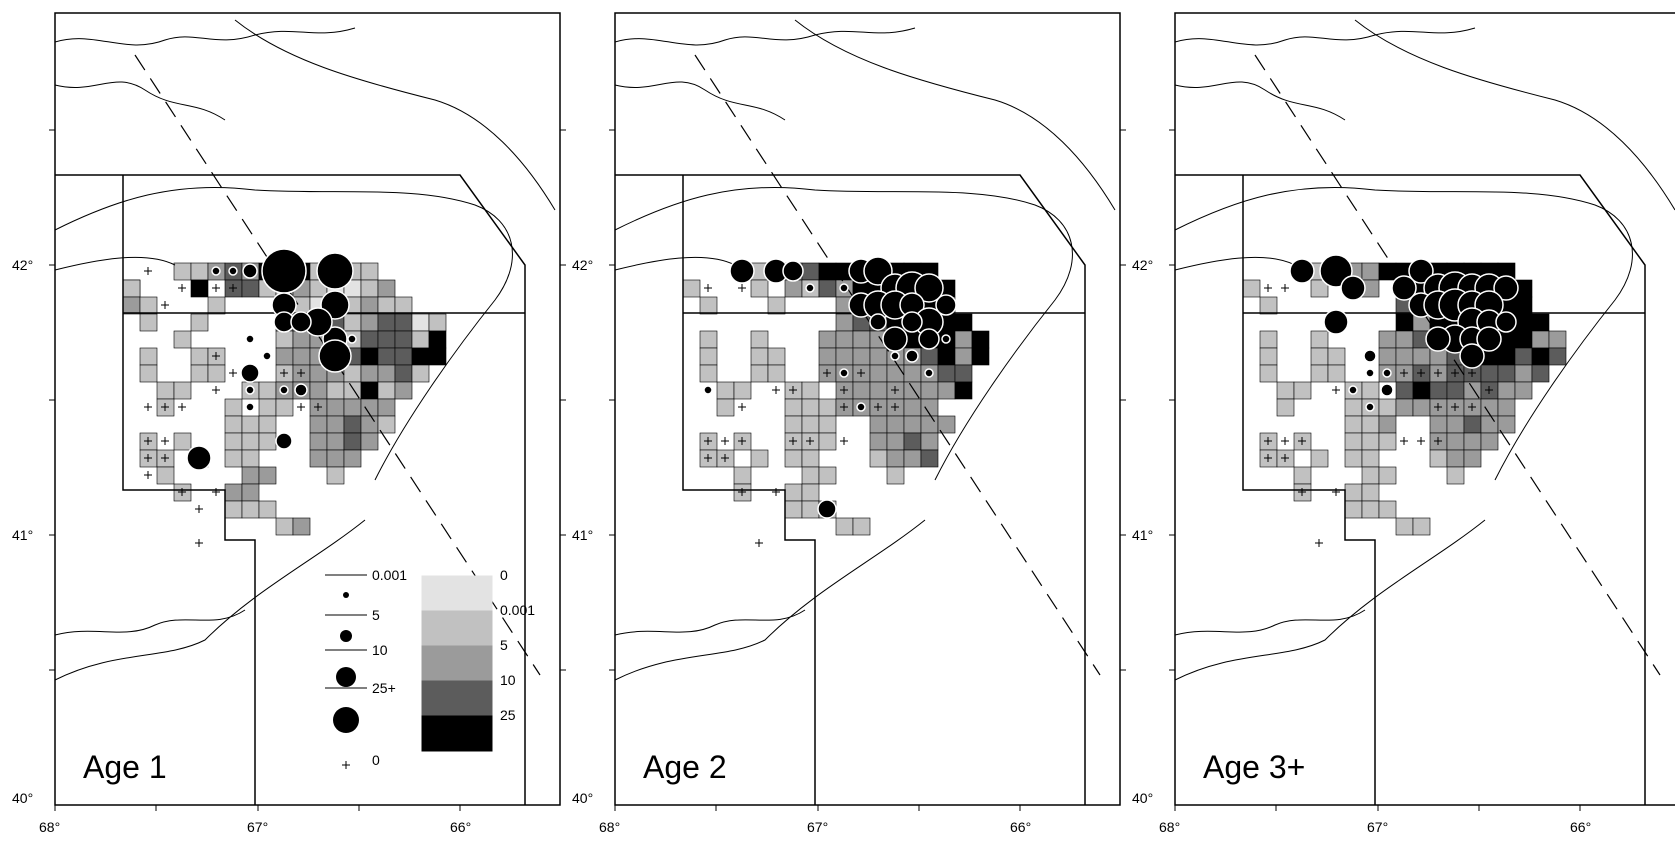 The width and height of the screenshot is (1675, 841). Describe the element at coordinates (271, 359) in the screenshot. I see `catch-circles` at that location.